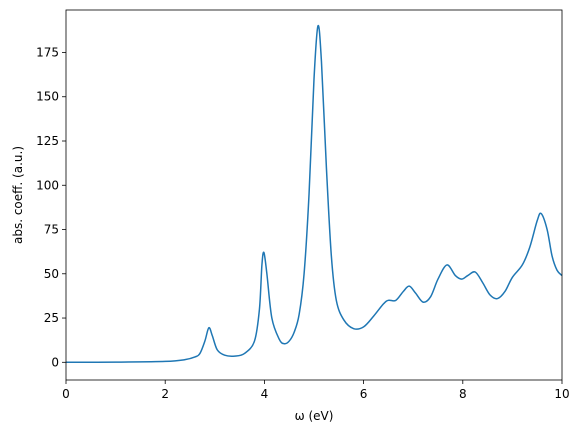  I want to click on y-tick-label: 100, so click(47, 185).